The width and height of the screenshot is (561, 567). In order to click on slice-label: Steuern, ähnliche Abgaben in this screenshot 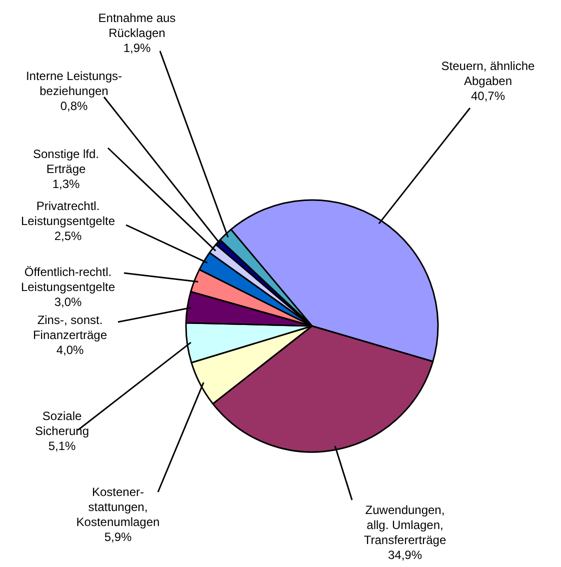, I will do `click(488, 73)`.